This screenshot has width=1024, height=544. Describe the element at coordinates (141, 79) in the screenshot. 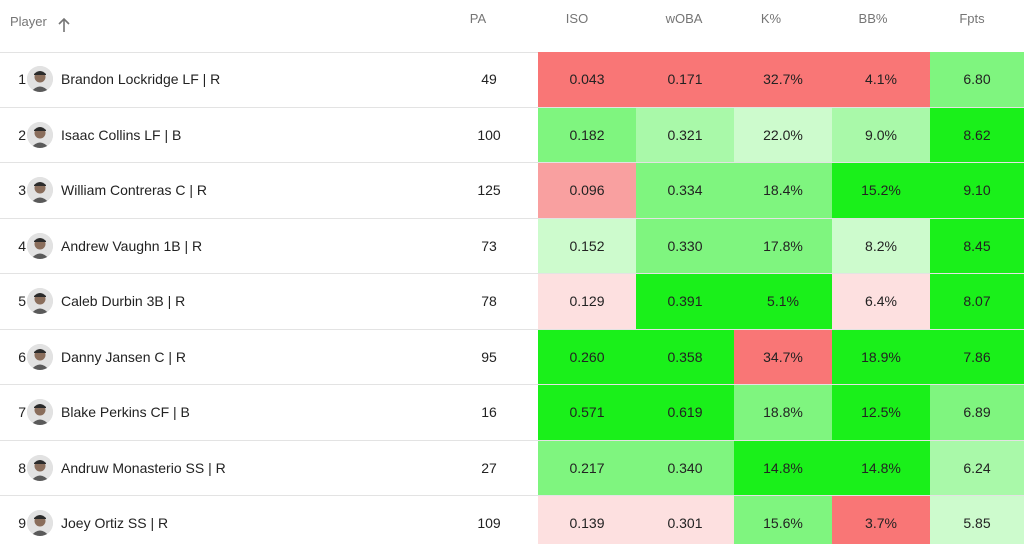

I see `player-name-link: Brandon Lockridge LF | R` at that location.